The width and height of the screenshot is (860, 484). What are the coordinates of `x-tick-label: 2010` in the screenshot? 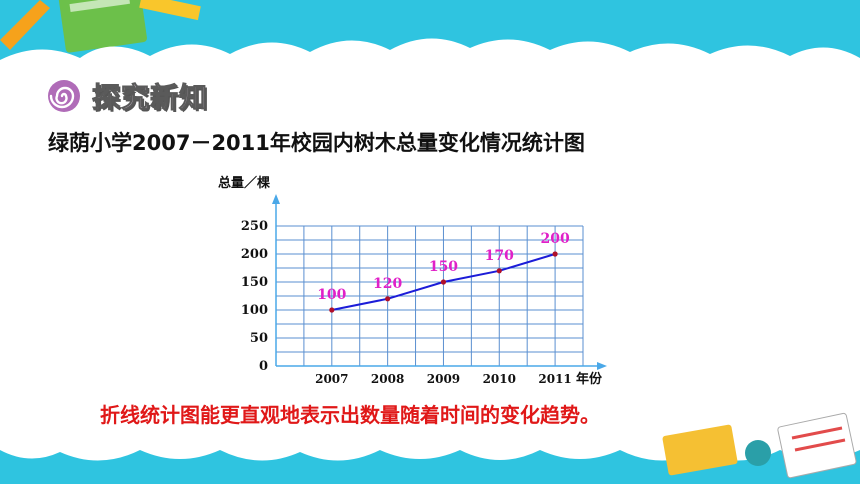 It's located at (499, 379).